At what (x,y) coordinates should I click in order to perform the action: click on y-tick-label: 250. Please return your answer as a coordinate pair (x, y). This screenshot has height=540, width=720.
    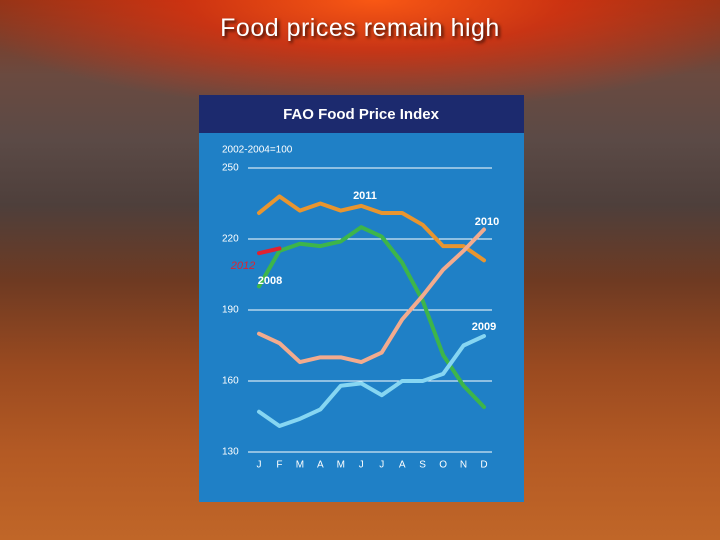
    Looking at the image, I should click on (230, 168).